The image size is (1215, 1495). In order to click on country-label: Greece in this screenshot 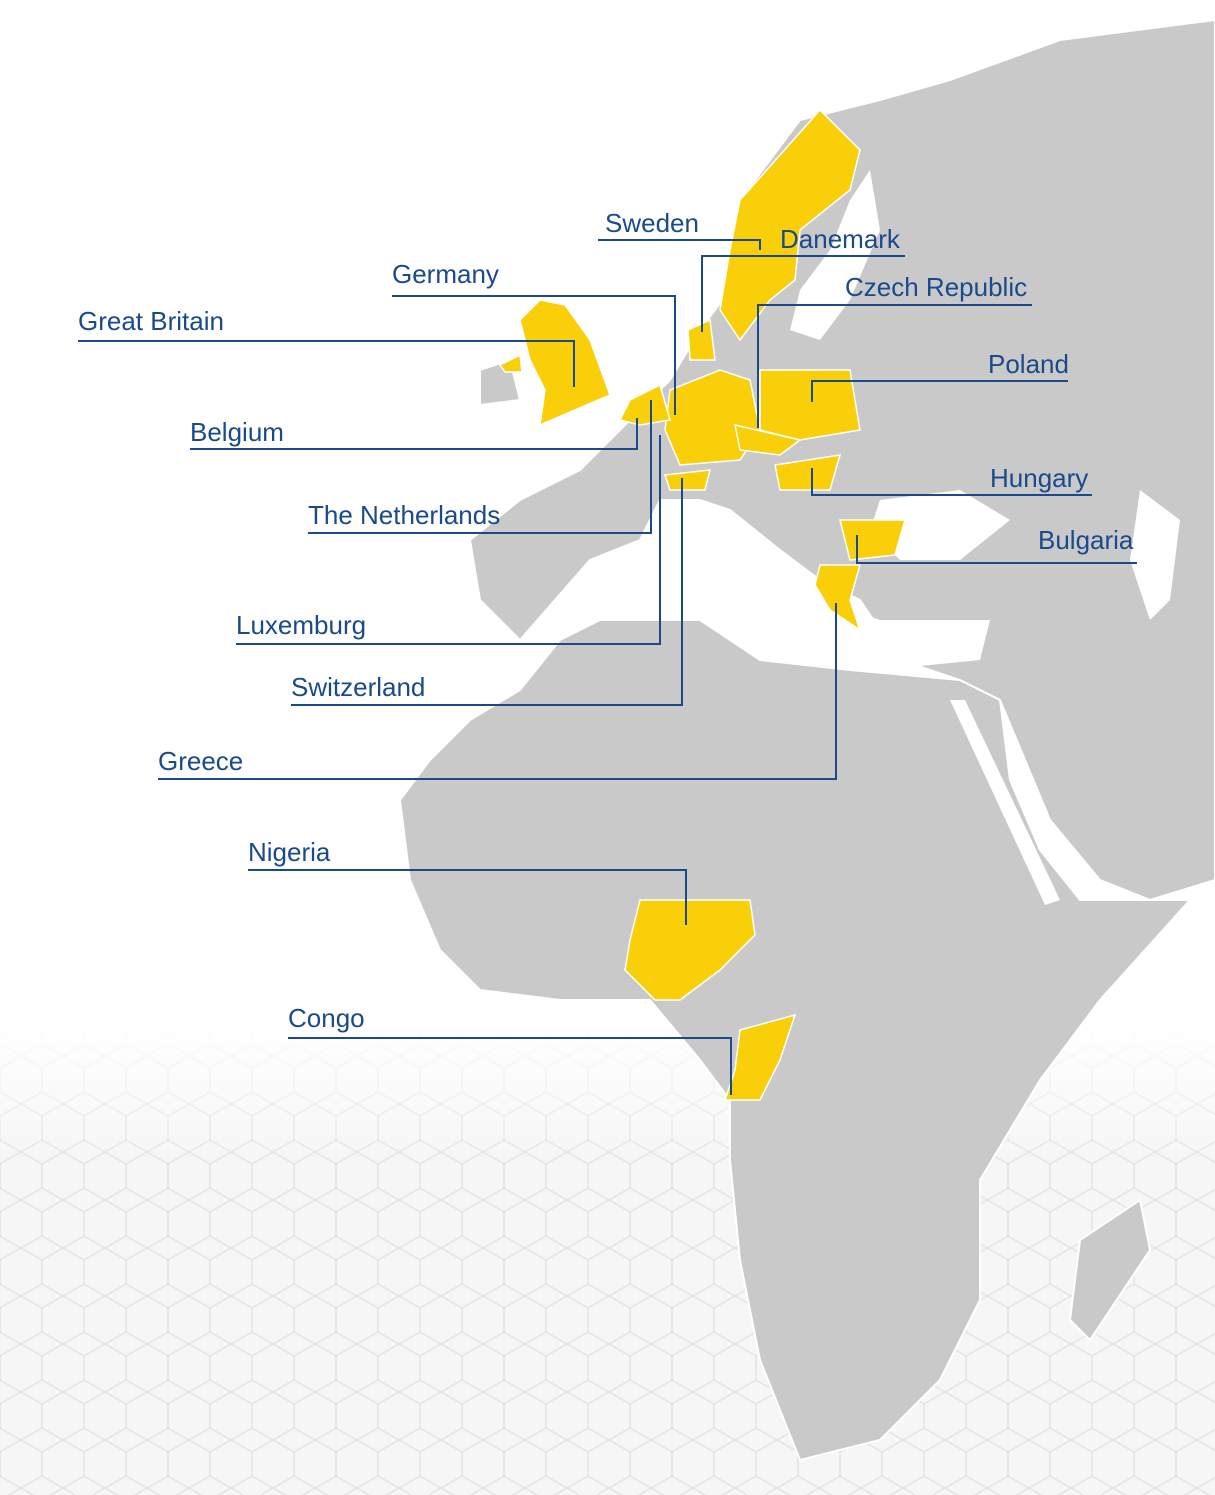, I will do `click(200, 761)`.